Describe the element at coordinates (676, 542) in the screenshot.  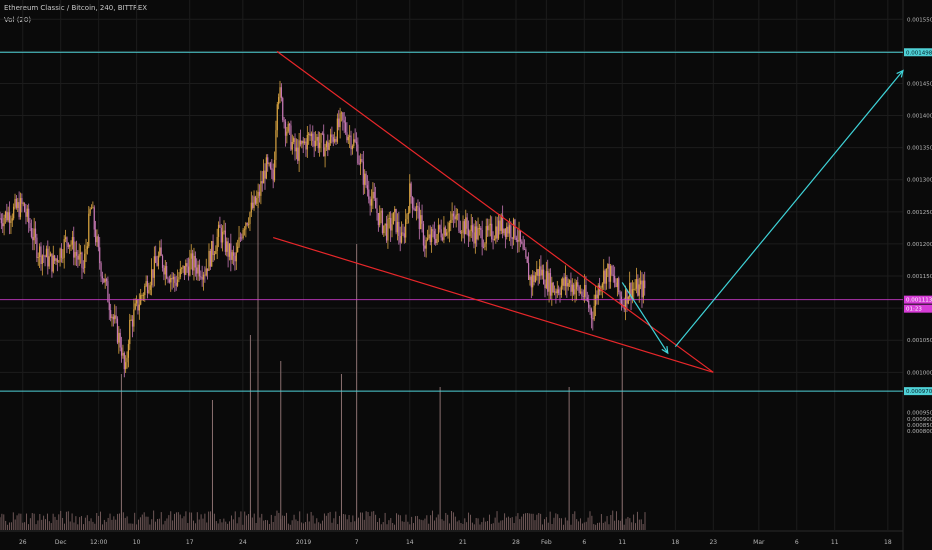
I see `time-tick-label: 18` at that location.